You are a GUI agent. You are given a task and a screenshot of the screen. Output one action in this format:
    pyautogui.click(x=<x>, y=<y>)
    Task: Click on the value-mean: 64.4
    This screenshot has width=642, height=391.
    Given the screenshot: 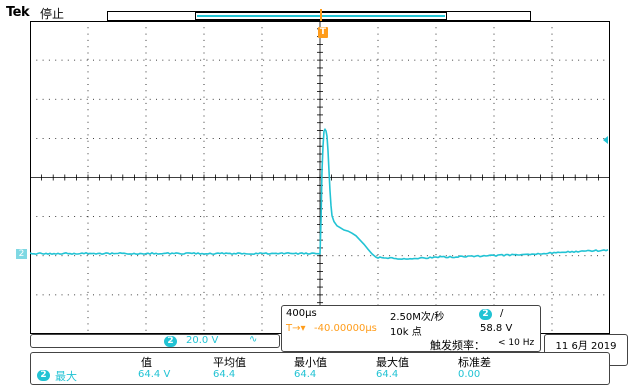 What is the action you would take?
    pyautogui.click(x=224, y=374)
    